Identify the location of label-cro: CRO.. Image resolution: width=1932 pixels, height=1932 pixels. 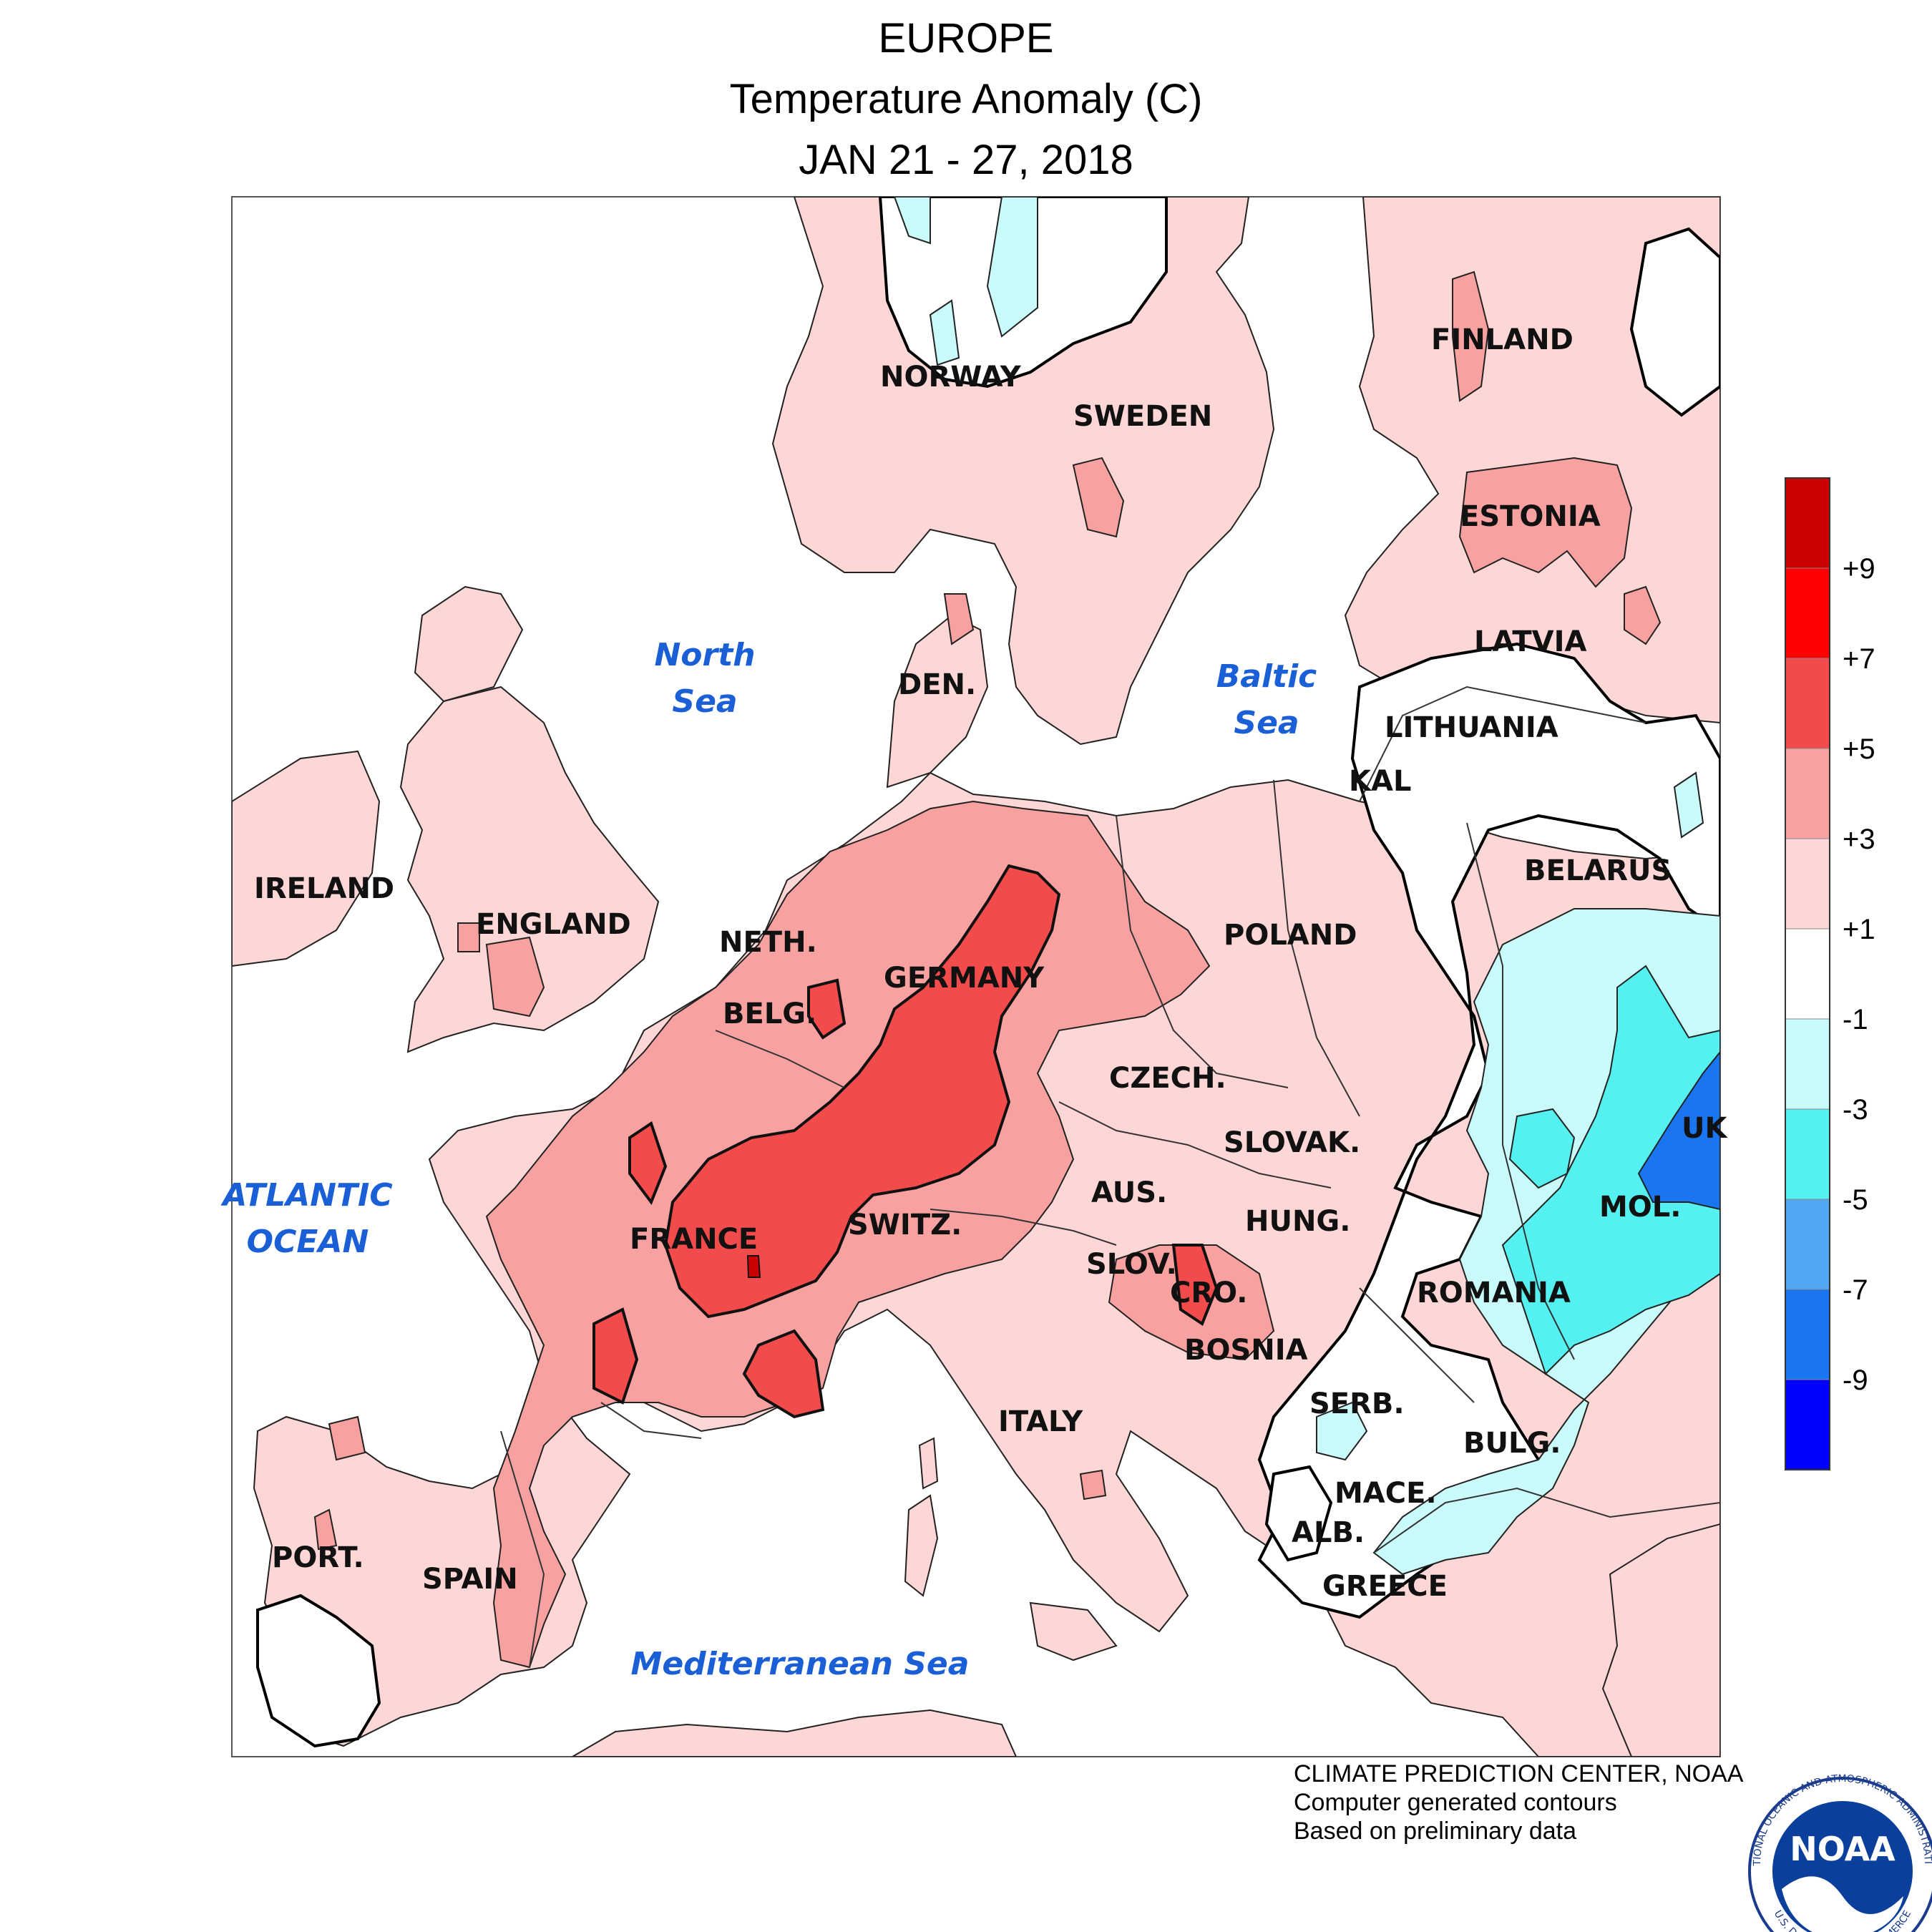
(1208, 1293).